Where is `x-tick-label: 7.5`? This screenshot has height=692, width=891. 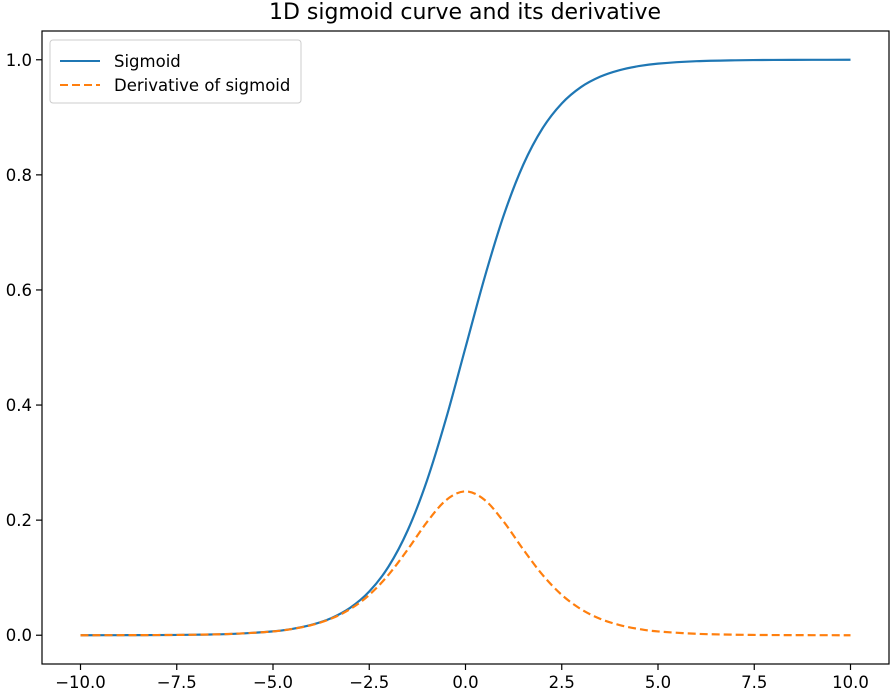
x-tick-label: 7.5 is located at coordinates (754, 682).